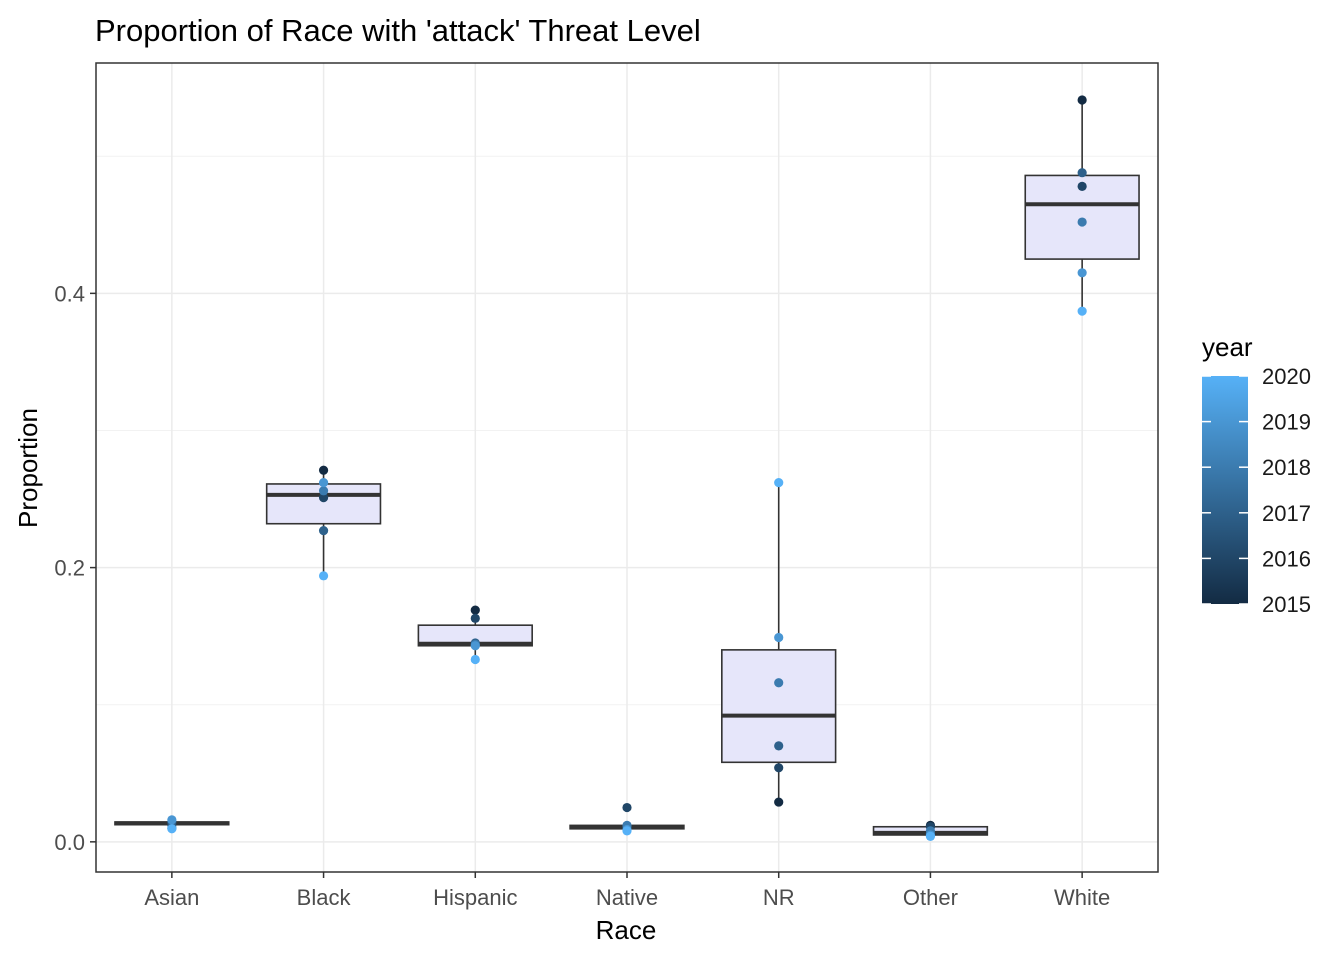 This screenshot has height=960, width=1344. Describe the element at coordinates (324, 897) in the screenshot. I see `x-tick-label: Black` at that location.